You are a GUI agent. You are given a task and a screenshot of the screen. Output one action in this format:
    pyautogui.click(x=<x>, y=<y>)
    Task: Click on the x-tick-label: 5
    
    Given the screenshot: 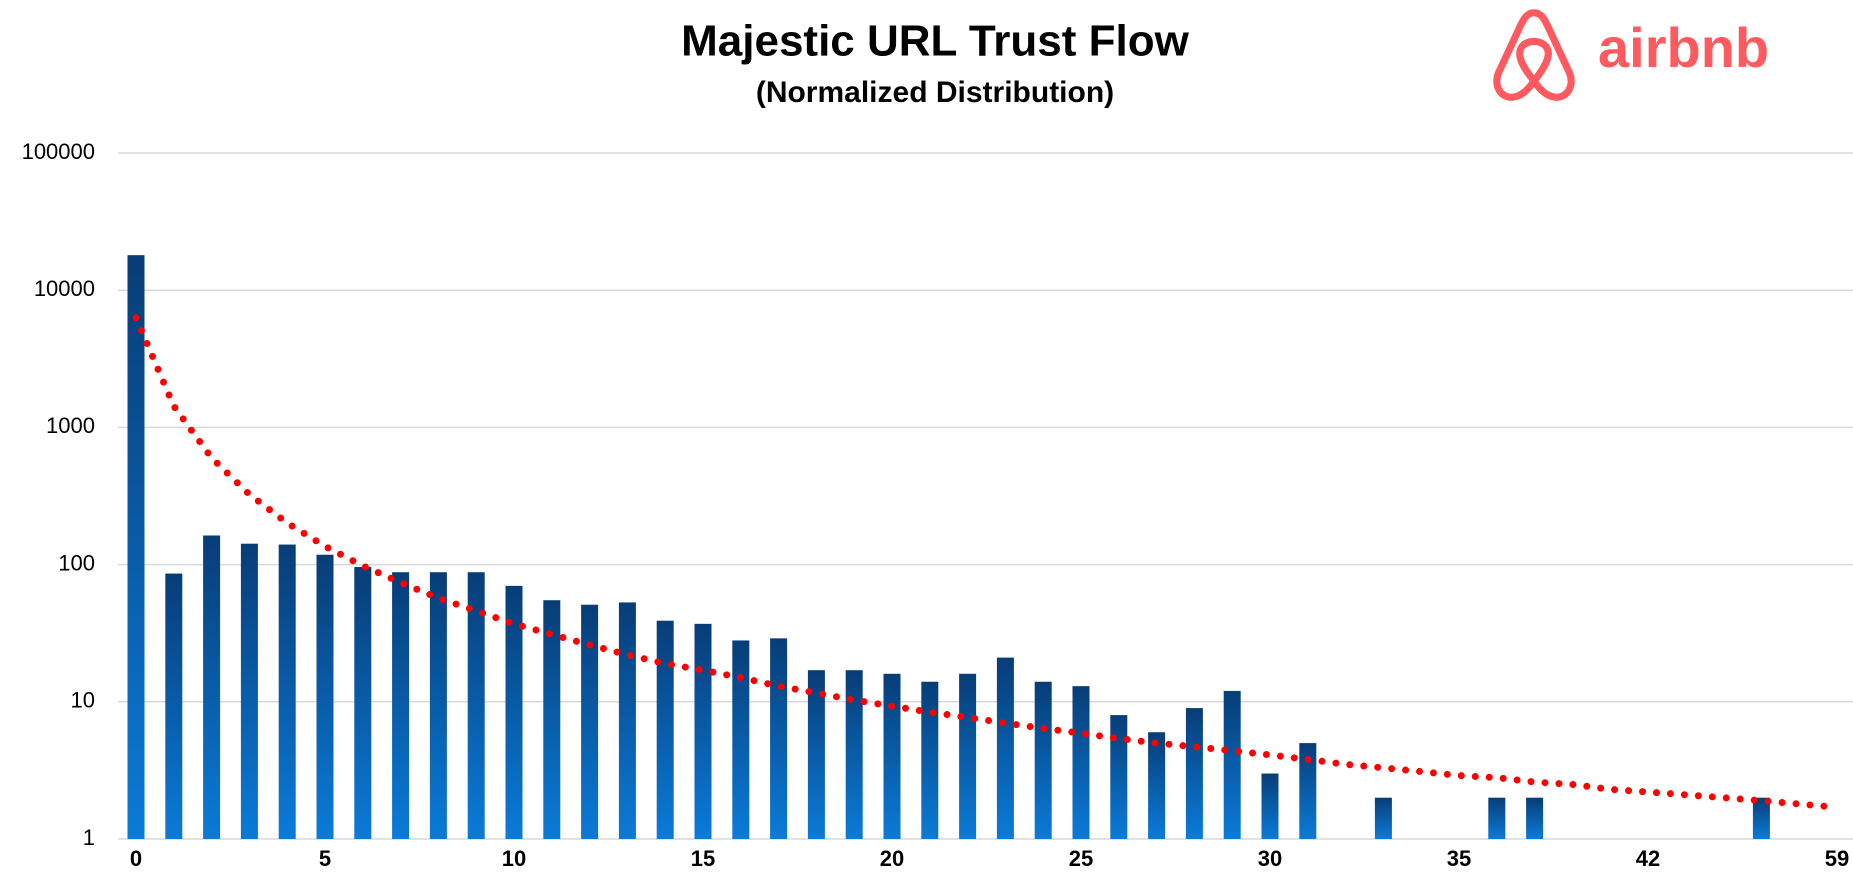 What is the action you would take?
    pyautogui.click(x=325, y=858)
    